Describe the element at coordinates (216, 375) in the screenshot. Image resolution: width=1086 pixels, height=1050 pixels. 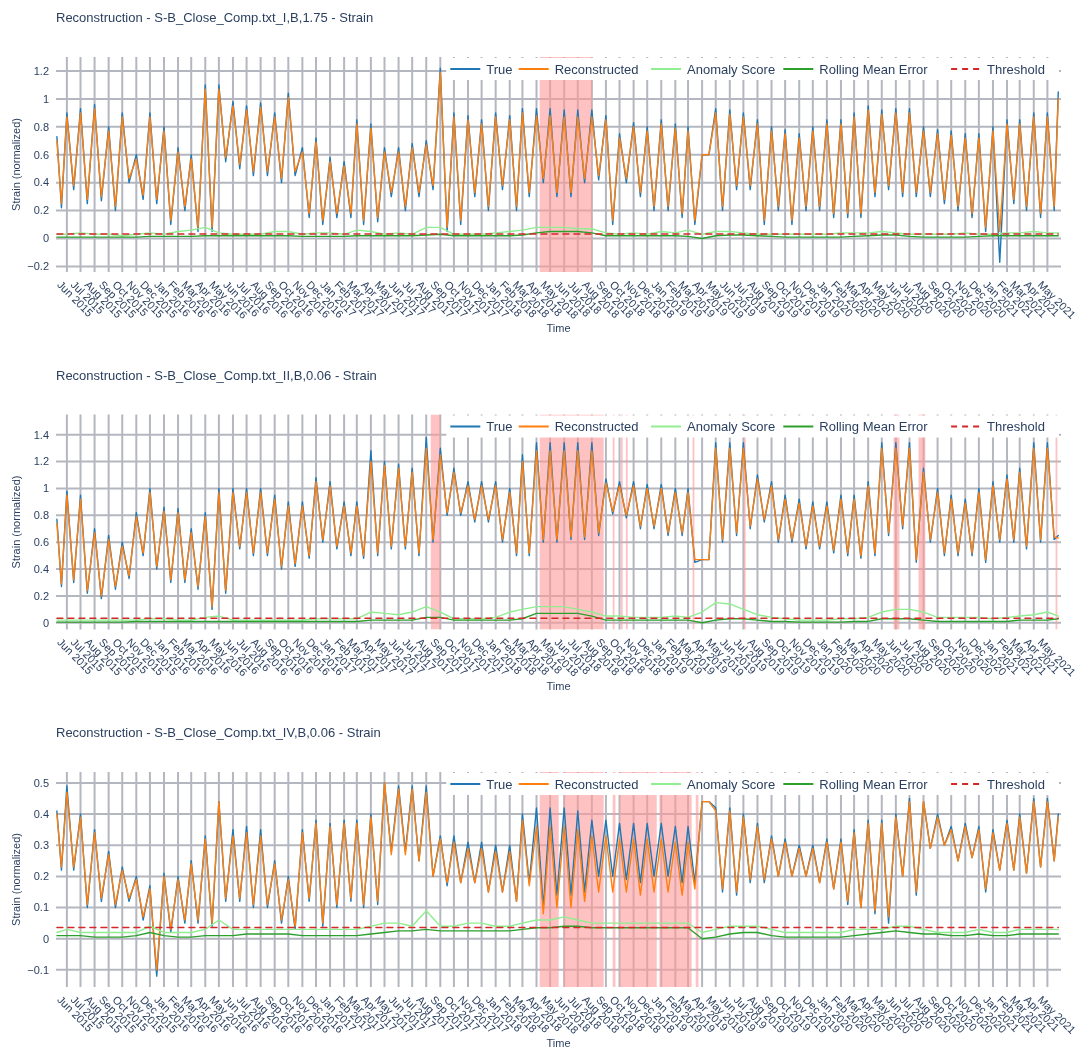
I see `chart-title: Reconstruction - S-B_Close_Comp.txt_II,B,0.06 - Strain` at that location.